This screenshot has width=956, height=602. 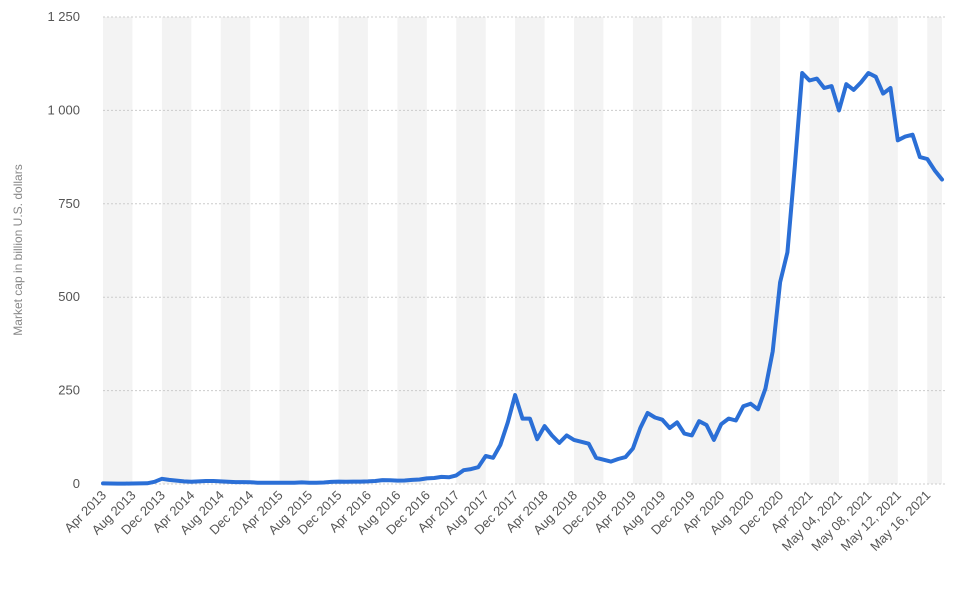 I want to click on y-tick-label: 0, so click(x=76, y=483).